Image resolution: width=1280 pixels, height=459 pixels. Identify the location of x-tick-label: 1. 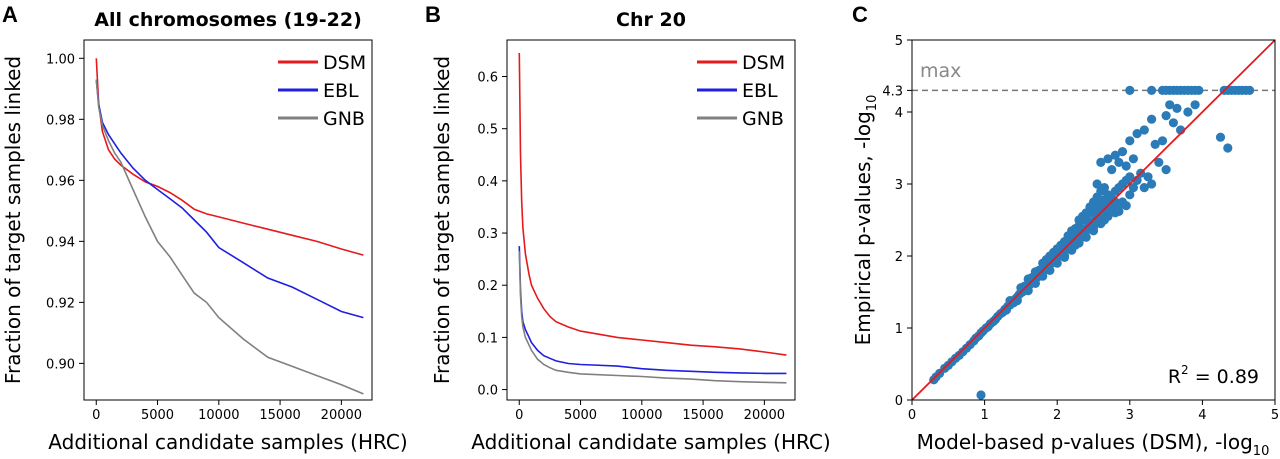
(984, 415).